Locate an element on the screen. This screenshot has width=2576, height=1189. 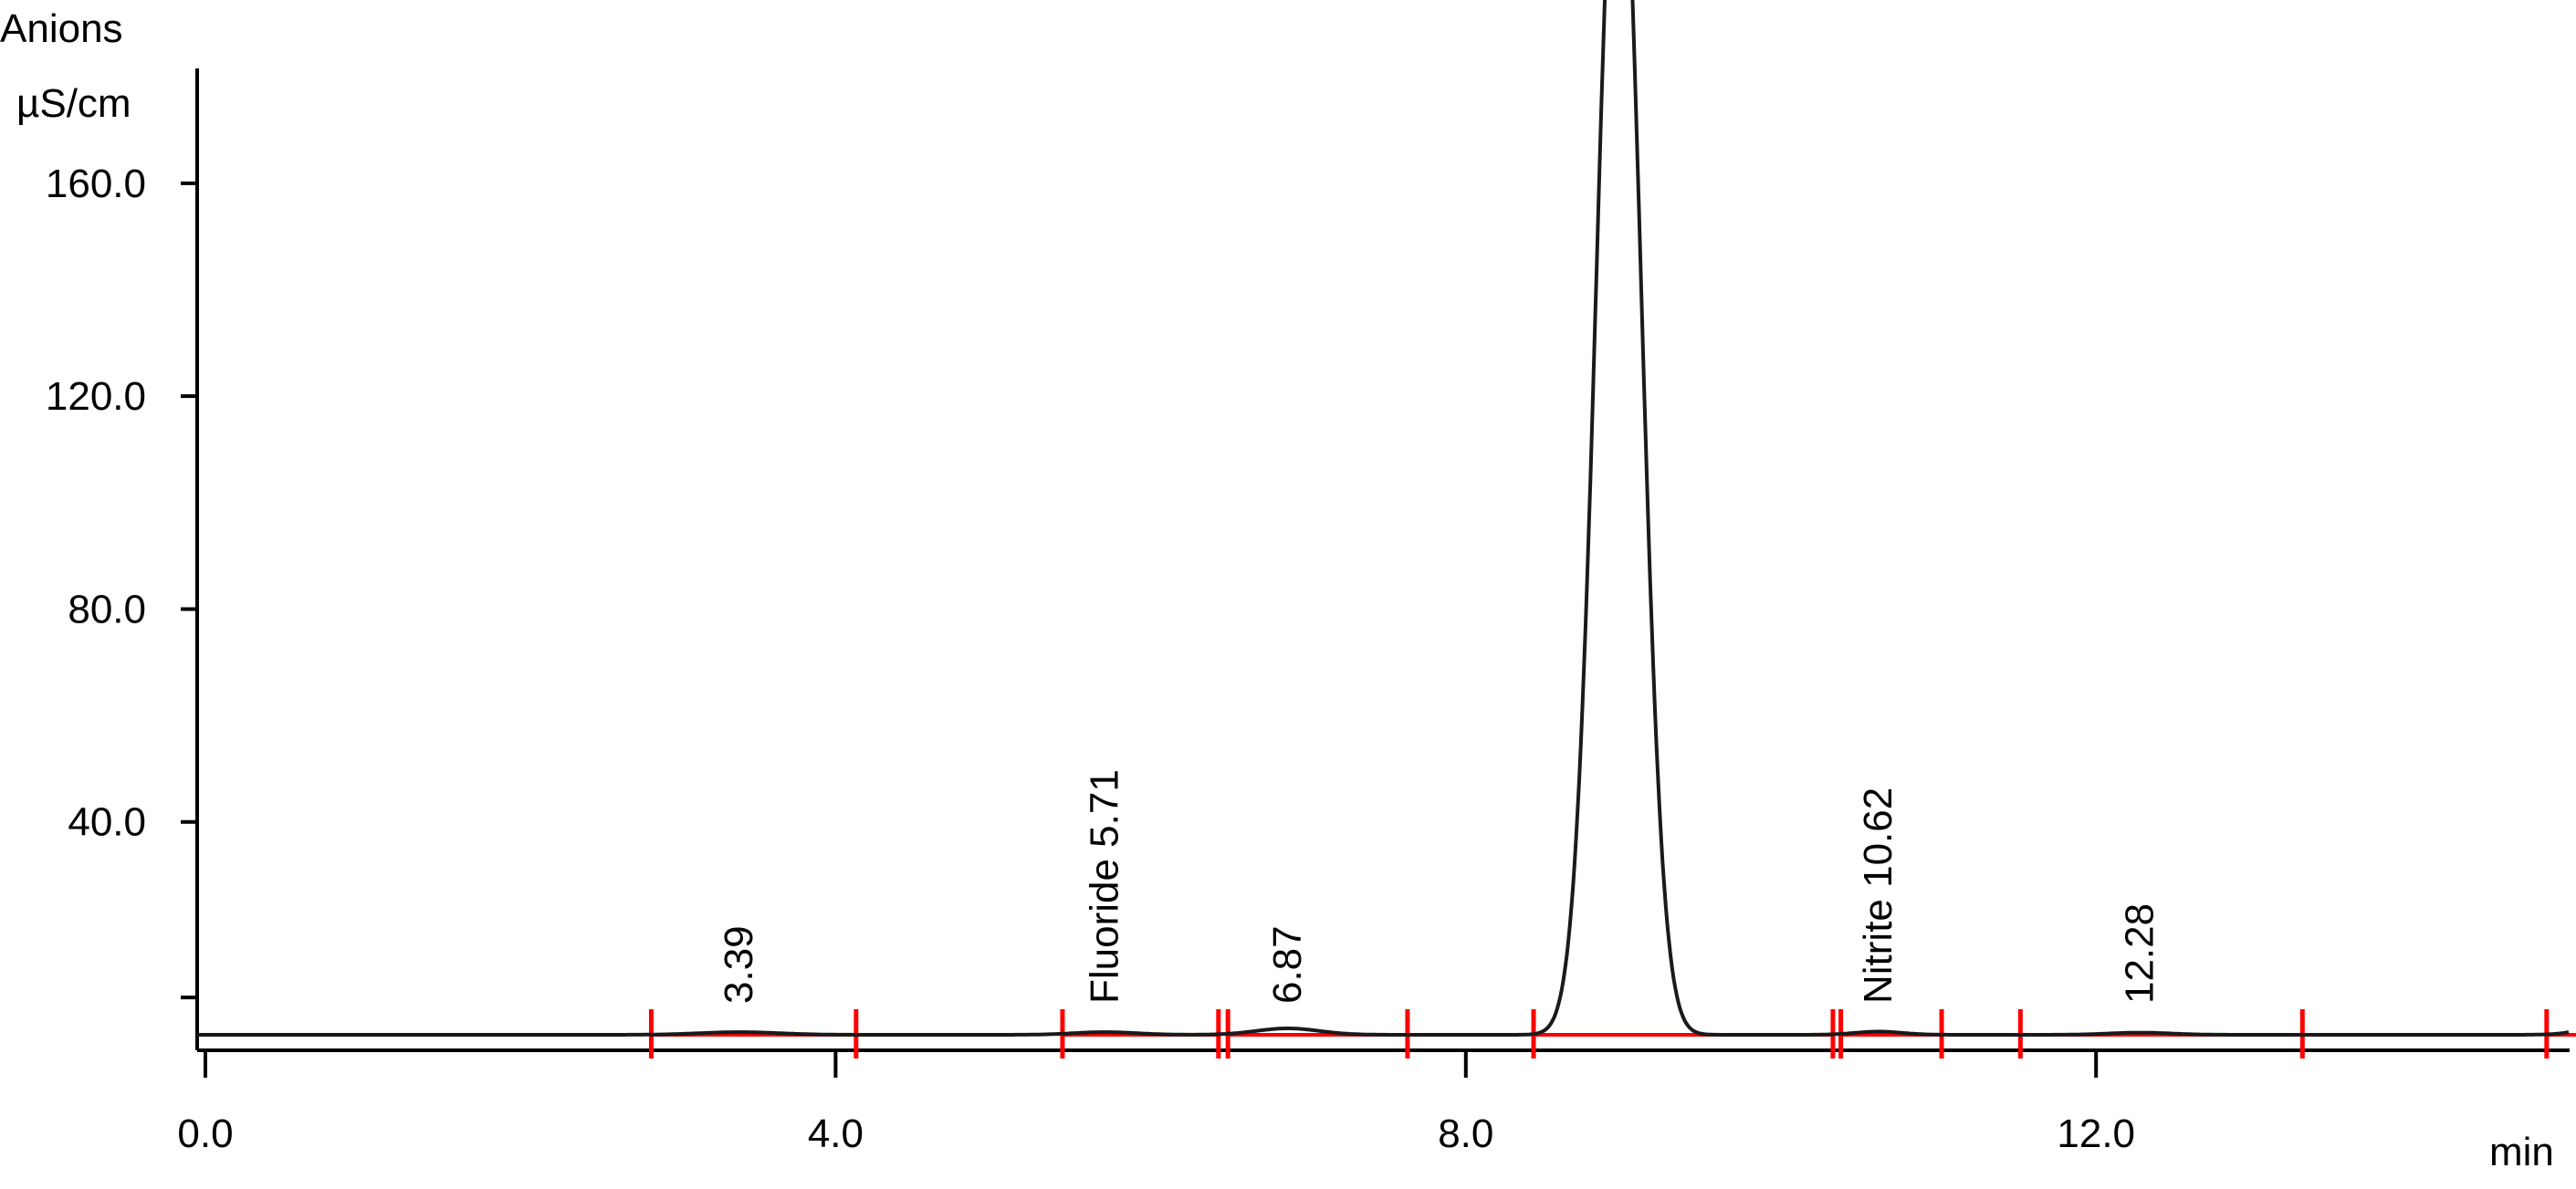
y-tick-label: 120.0 is located at coordinates (96, 396).